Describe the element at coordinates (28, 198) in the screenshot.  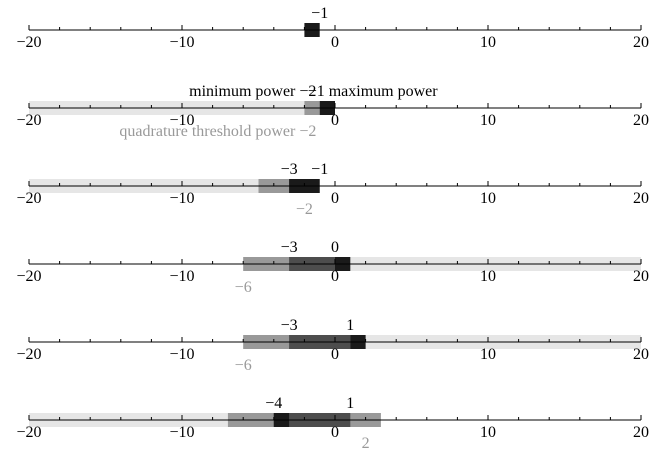
I see `row-3-tick-label: −20` at that location.